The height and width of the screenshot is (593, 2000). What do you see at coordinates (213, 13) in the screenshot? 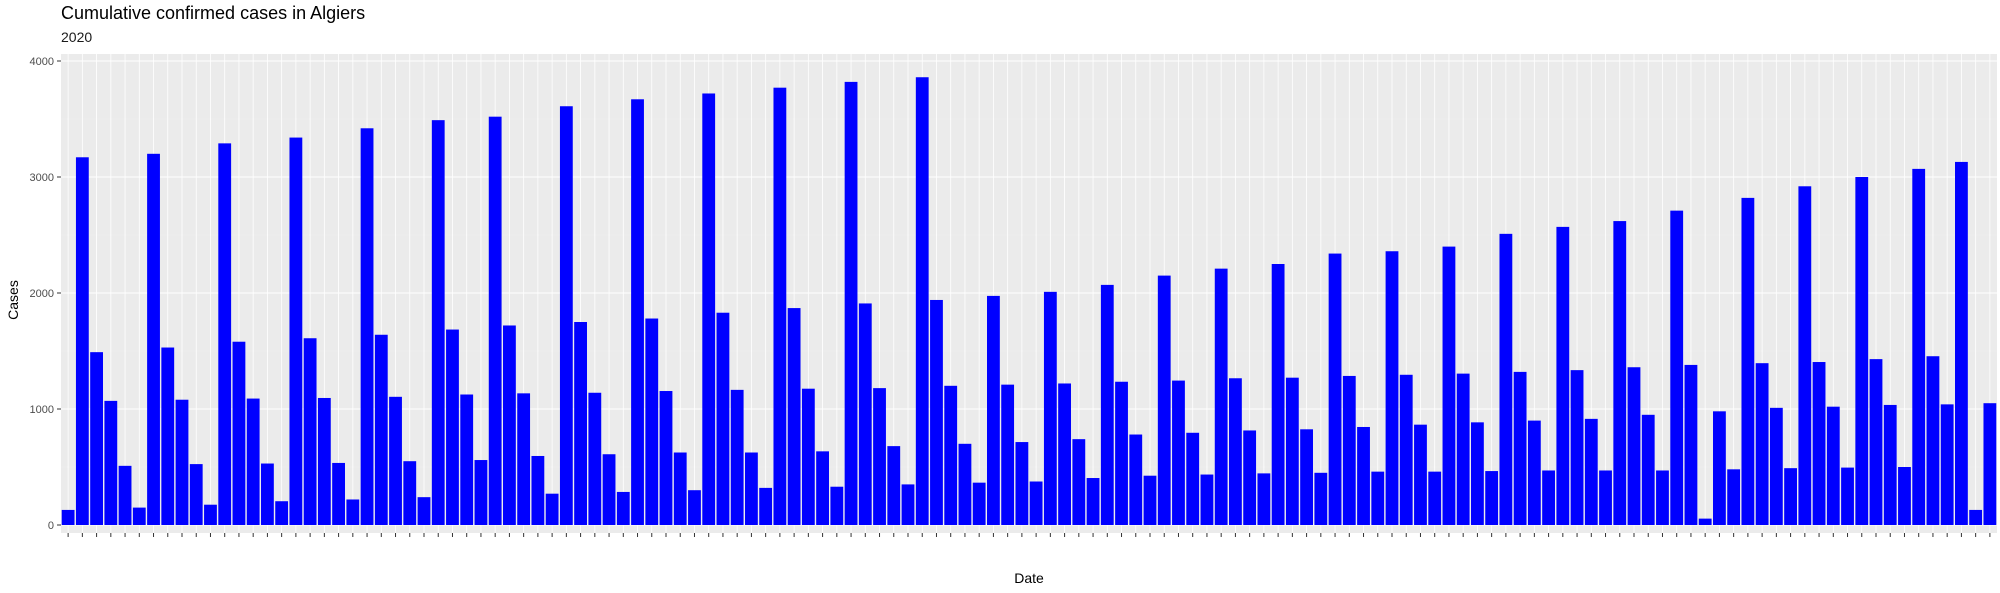
I see `chart-title: Cumulative confirmed cases in Algiers` at bounding box center [213, 13].